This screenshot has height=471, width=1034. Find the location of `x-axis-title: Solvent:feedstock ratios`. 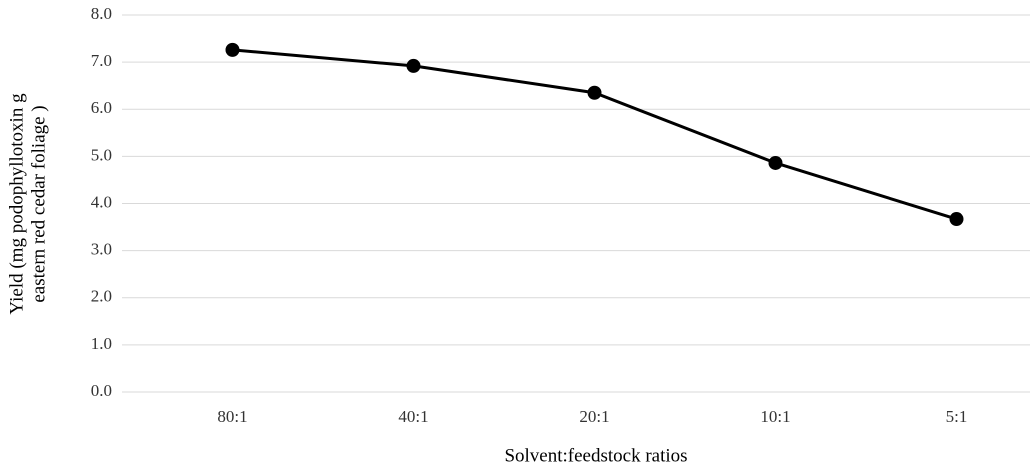

x-axis-title: Solvent:feedstock ratios is located at coordinates (595, 455).